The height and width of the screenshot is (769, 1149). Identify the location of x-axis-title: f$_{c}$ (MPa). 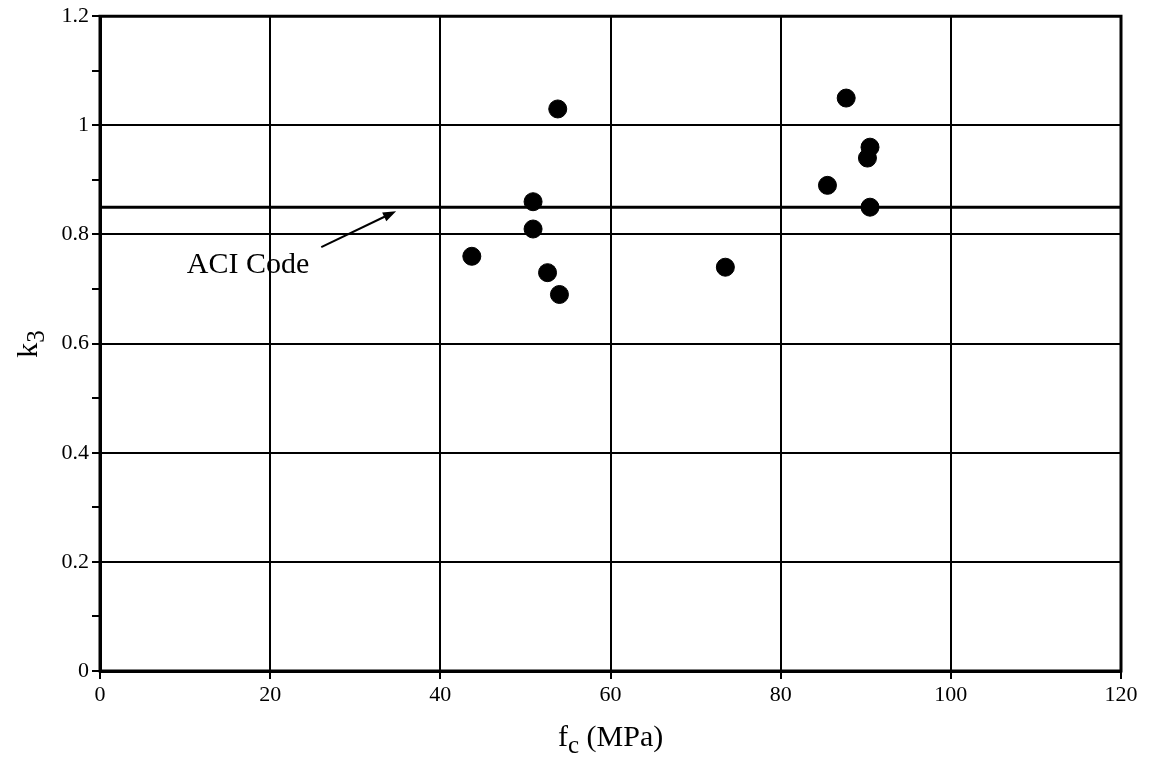
(611, 739).